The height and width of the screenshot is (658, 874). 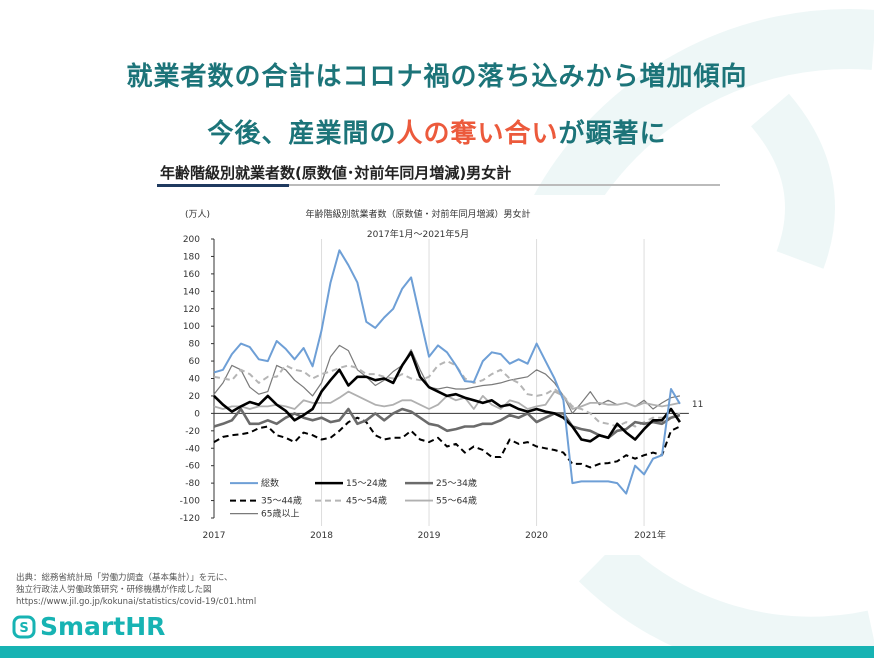 I want to click on headline-text: が顕著に, so click(x=612, y=134).